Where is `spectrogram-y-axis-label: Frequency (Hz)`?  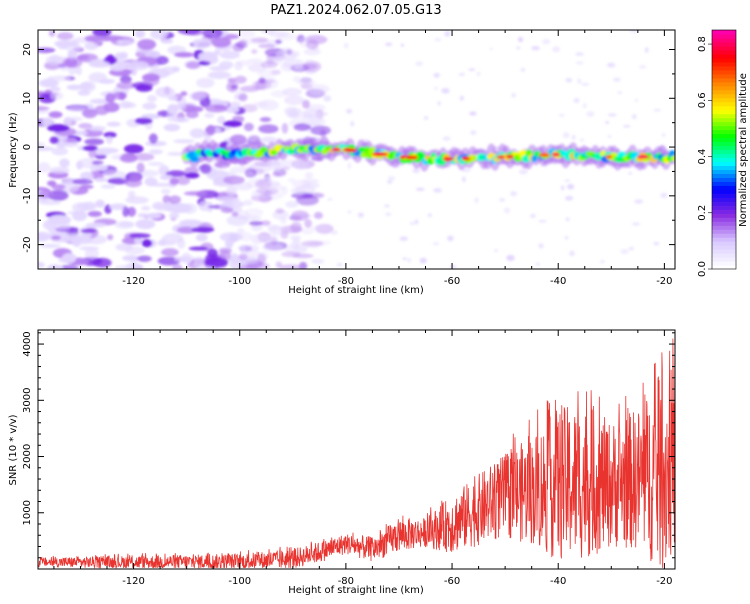 spectrogram-y-axis-label: Frequency (Hz) is located at coordinates (13, 150).